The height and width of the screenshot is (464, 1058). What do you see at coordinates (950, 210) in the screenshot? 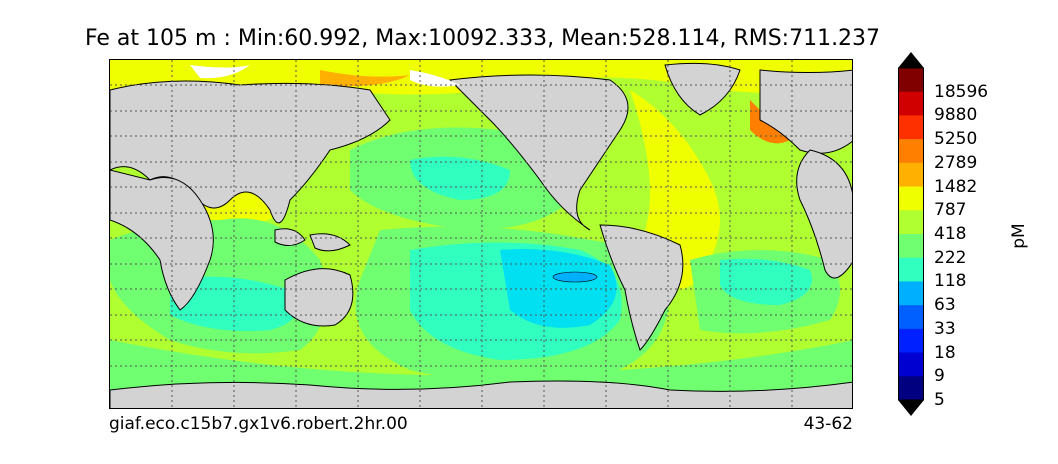
I see `colorbar-tick-label: 787` at bounding box center [950, 210].